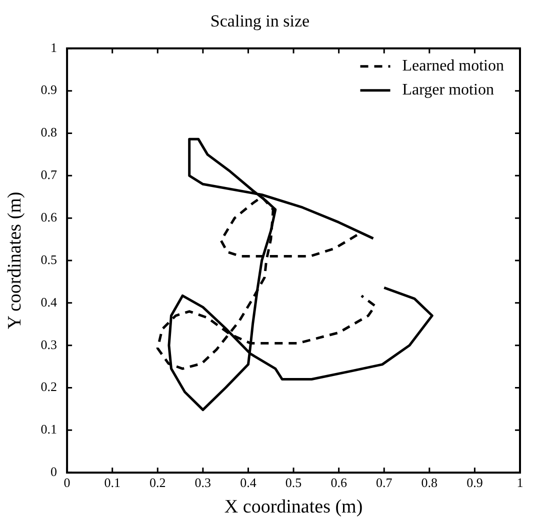 This screenshot has height=523, width=534. I want to click on y-tick-label: 0.9, so click(49, 90).